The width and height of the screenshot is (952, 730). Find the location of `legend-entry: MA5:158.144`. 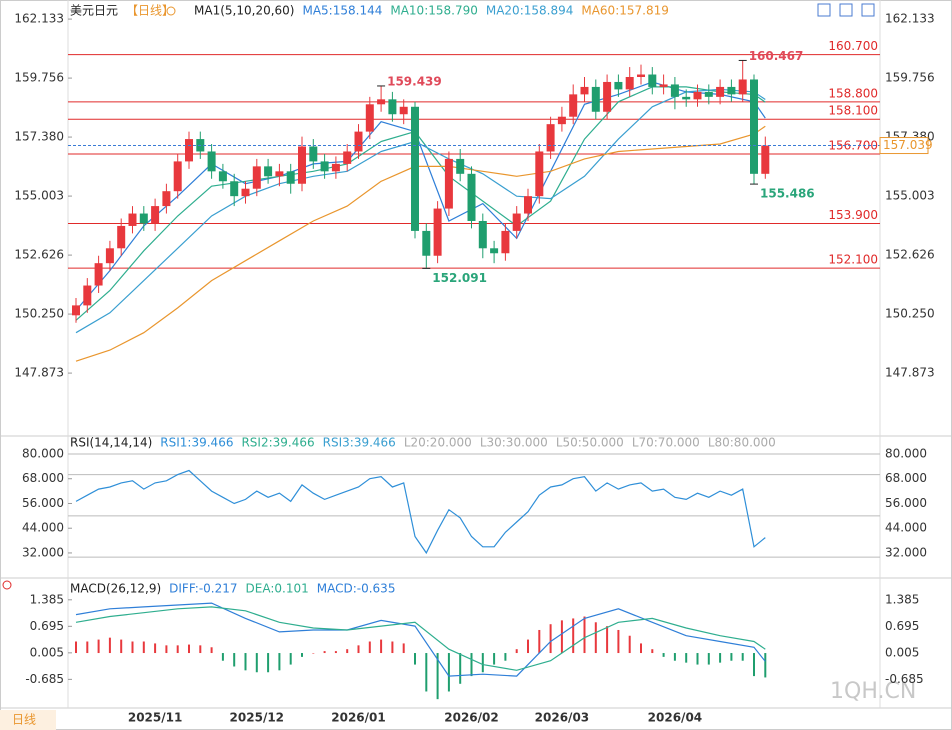

legend-entry: MA5:158.144 is located at coordinates (342, 11).